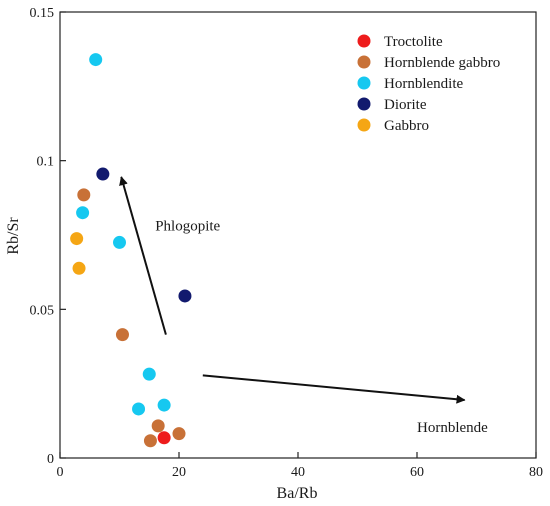 The width and height of the screenshot is (550, 506). What do you see at coordinates (13, 236) in the screenshot?
I see `y-axis-label: Rb/Sr` at bounding box center [13, 236].